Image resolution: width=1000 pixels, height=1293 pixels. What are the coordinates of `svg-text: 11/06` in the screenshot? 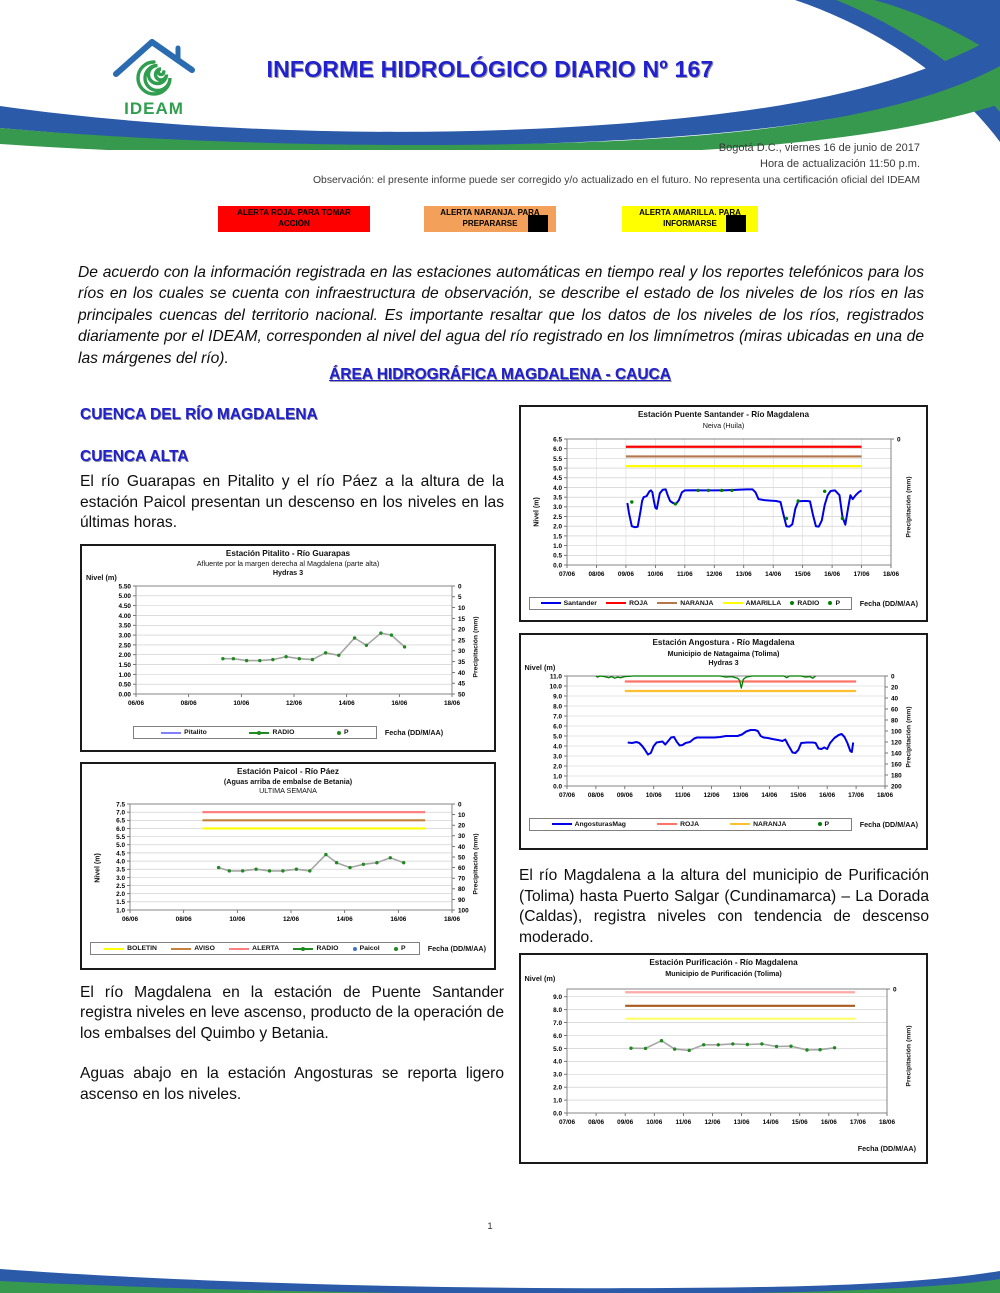 It's located at (682, 795).